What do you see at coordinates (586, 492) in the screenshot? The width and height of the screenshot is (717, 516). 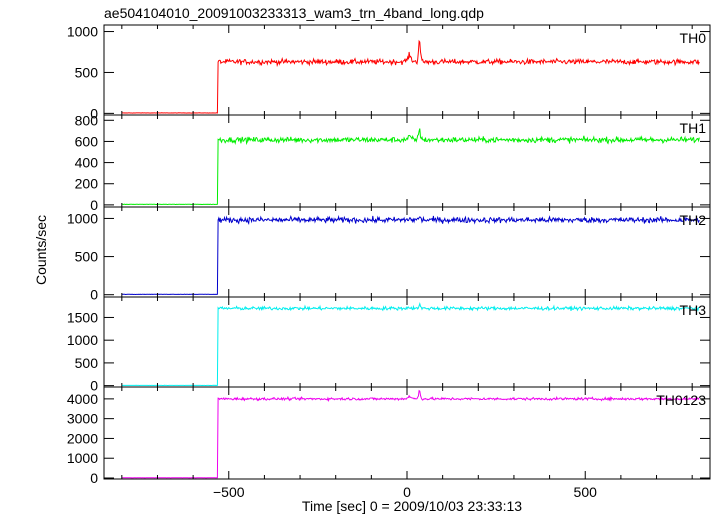 I see `x-tick-label: 500` at bounding box center [586, 492].